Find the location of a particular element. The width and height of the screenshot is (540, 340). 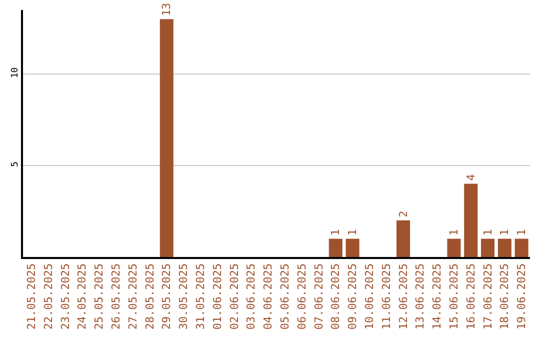

x-tick-label: 12.06.2025 is located at coordinates (403, 296).